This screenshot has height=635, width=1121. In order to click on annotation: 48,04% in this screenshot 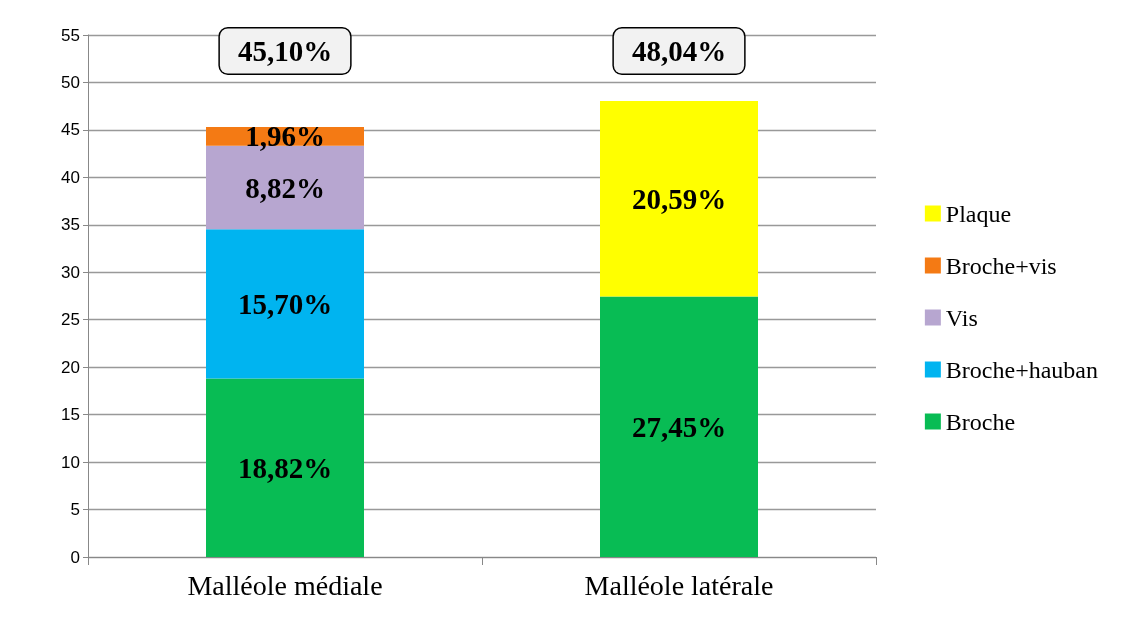, I will do `click(679, 51)`.